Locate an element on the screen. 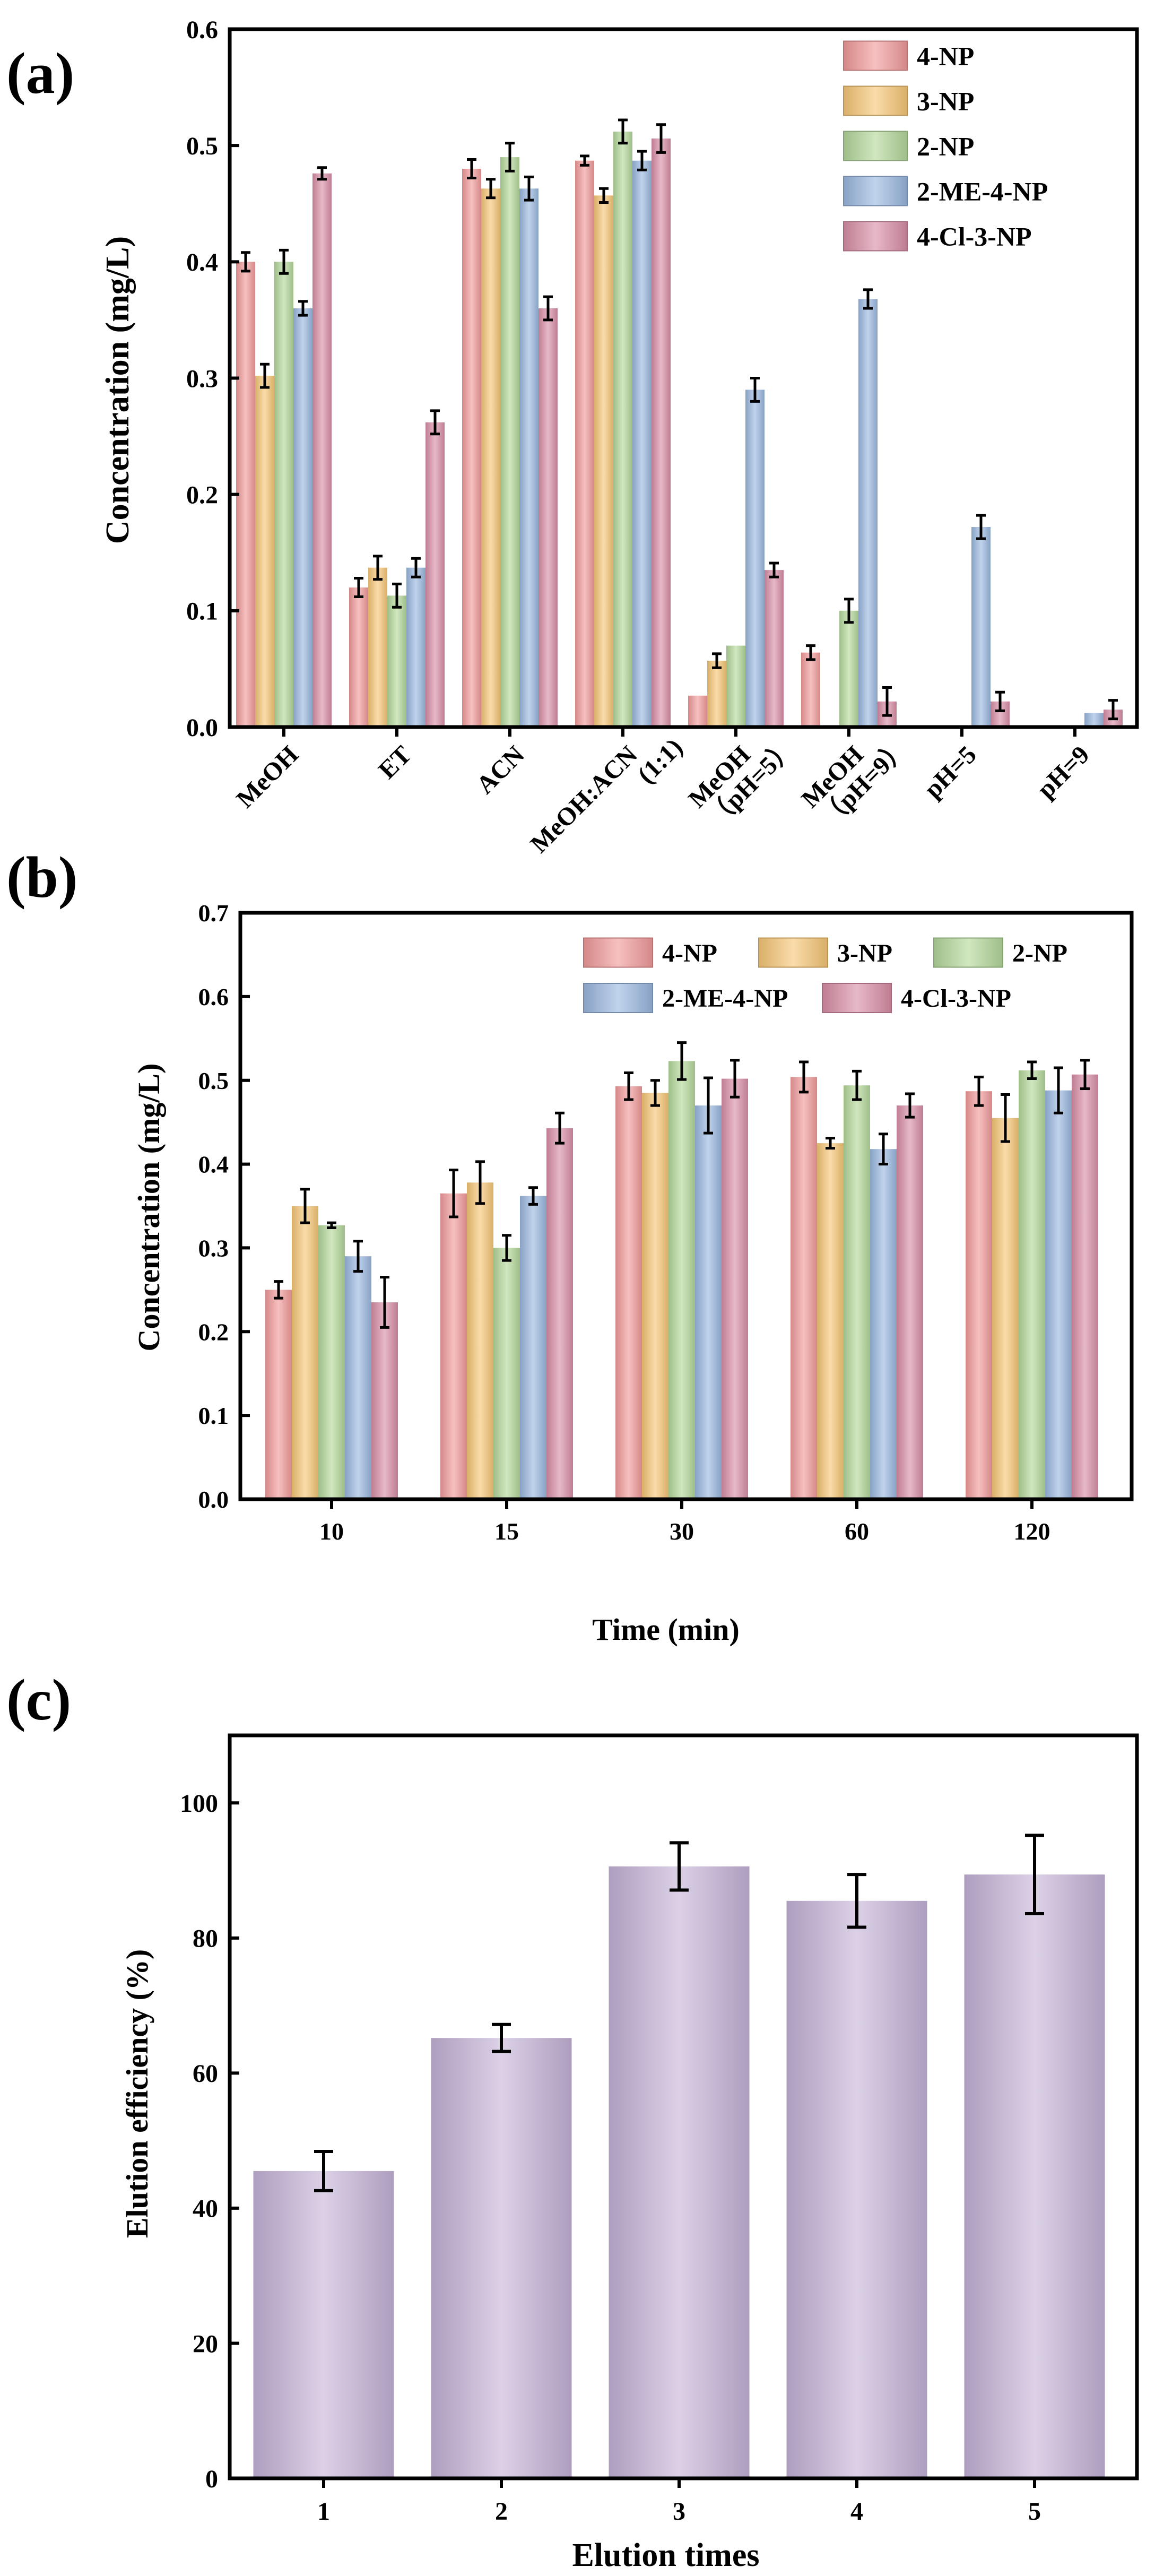 The image size is (1155, 2576). b-y-tick-label: 0.4 is located at coordinates (213, 1165).